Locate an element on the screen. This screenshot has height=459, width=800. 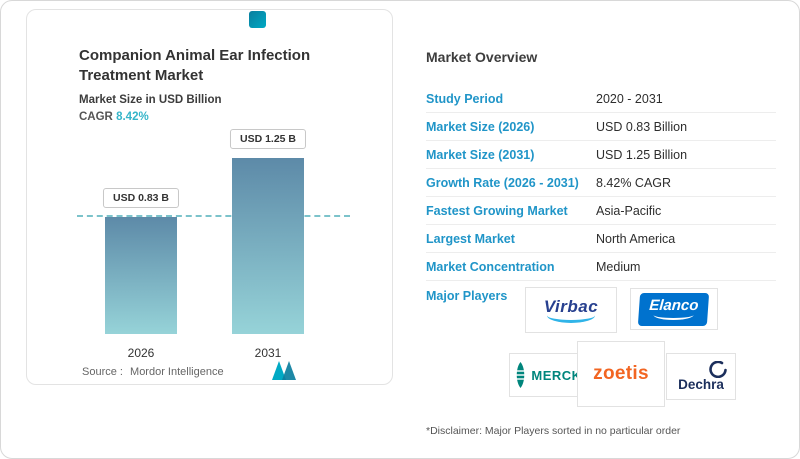
zoetis-logo-text: zoetis is located at coordinates (621, 373).